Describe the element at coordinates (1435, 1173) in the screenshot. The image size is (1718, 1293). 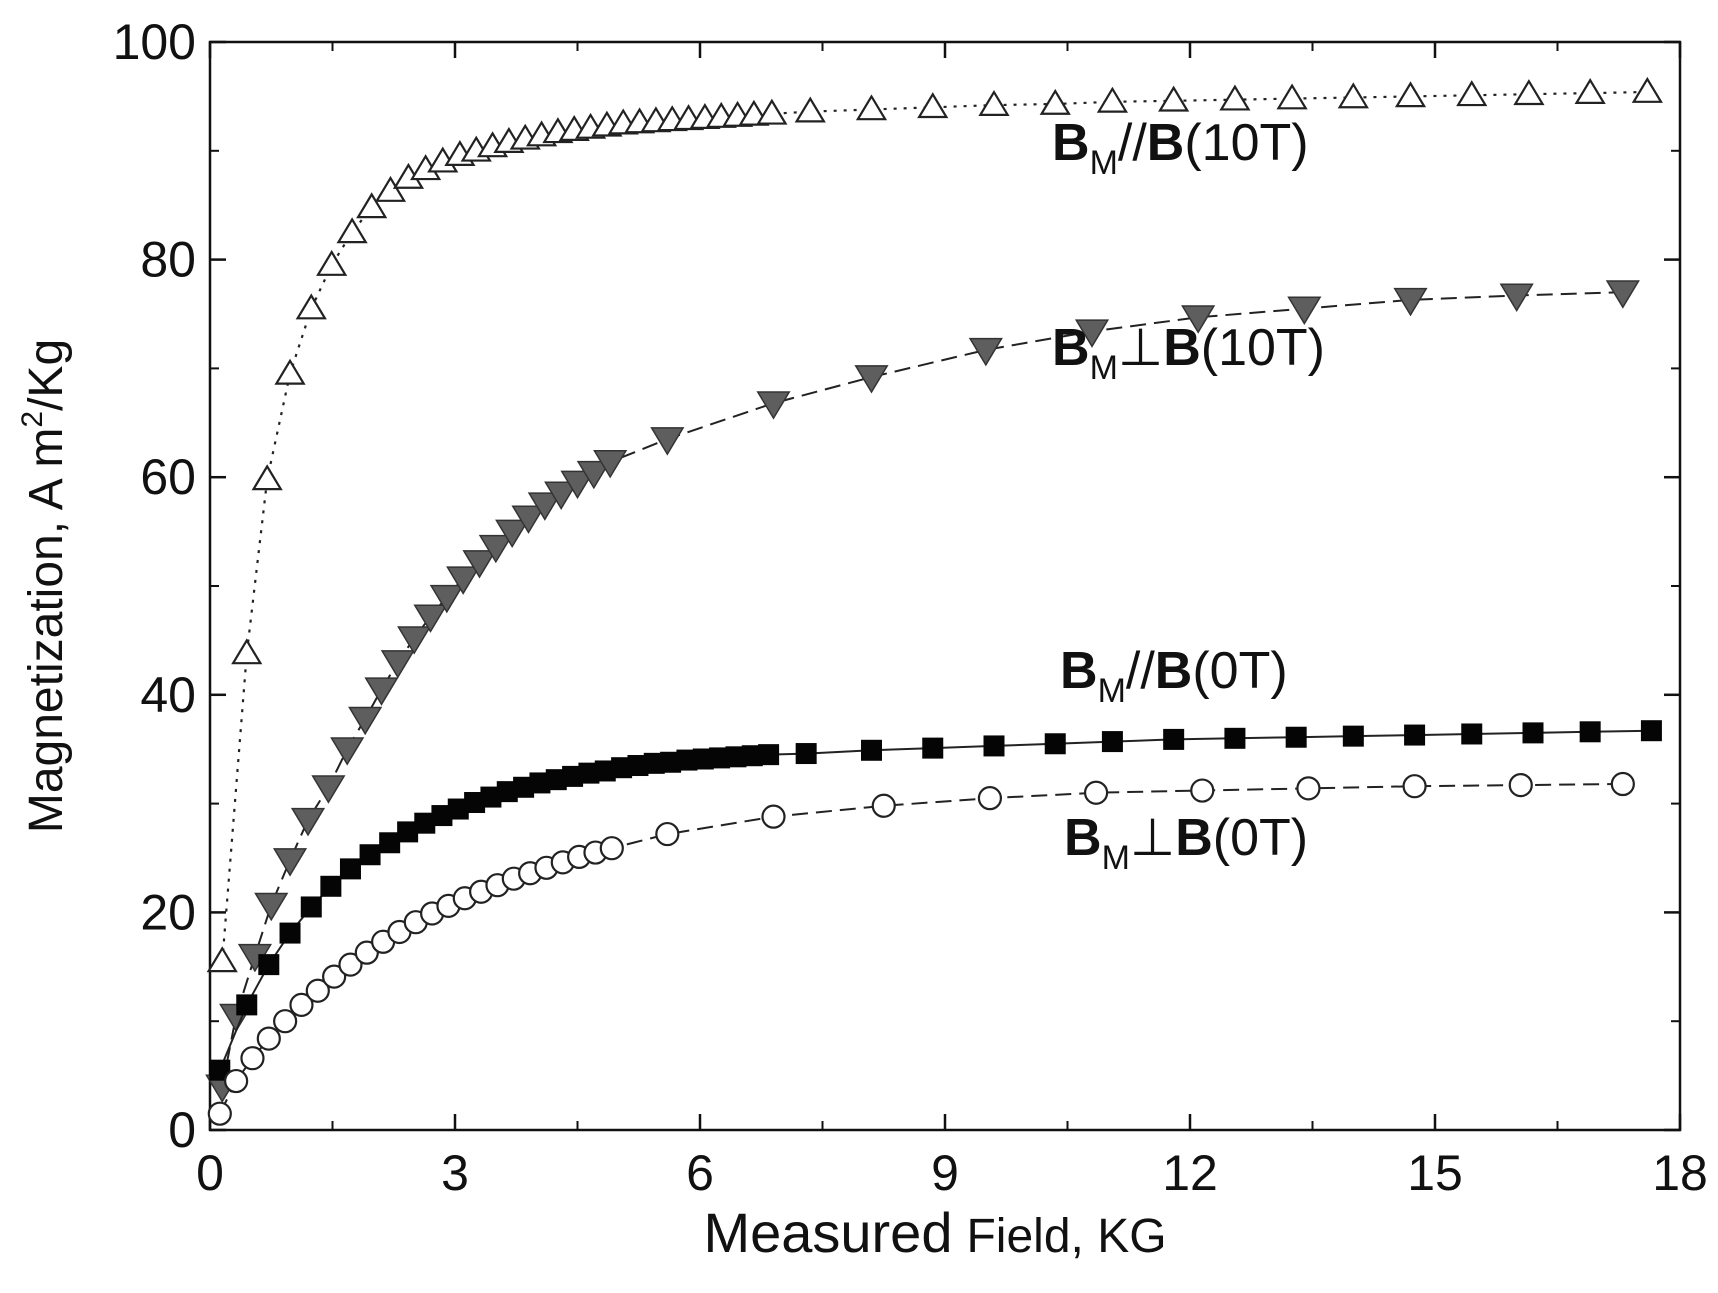
I see `x-tick-label: 15` at that location.